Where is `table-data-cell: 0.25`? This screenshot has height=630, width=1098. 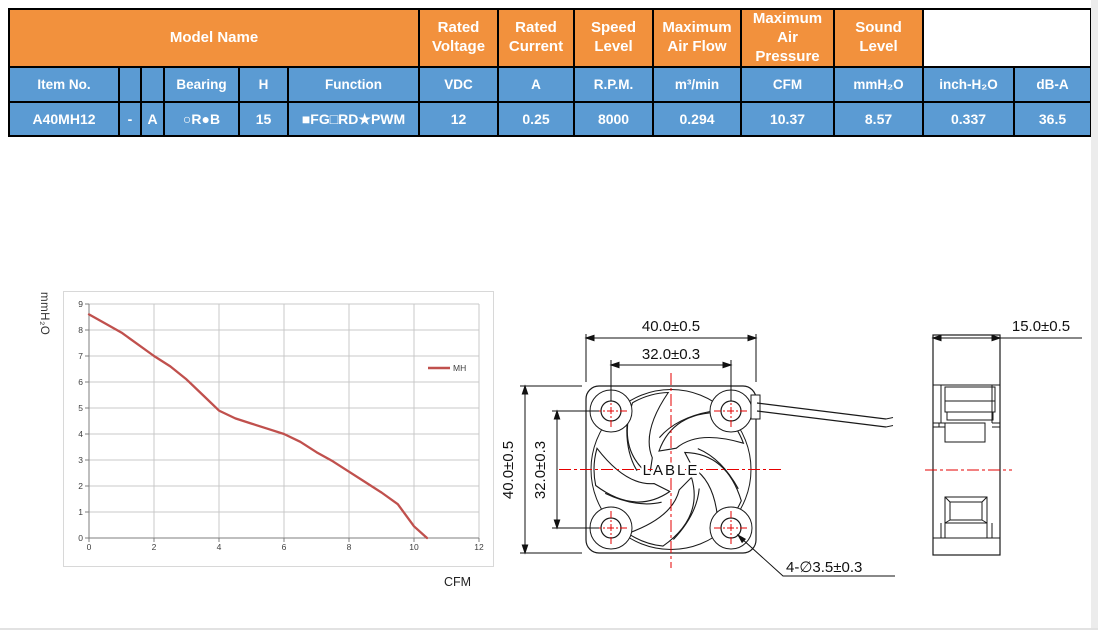
table-data-cell: 0.25 is located at coordinates (536, 119).